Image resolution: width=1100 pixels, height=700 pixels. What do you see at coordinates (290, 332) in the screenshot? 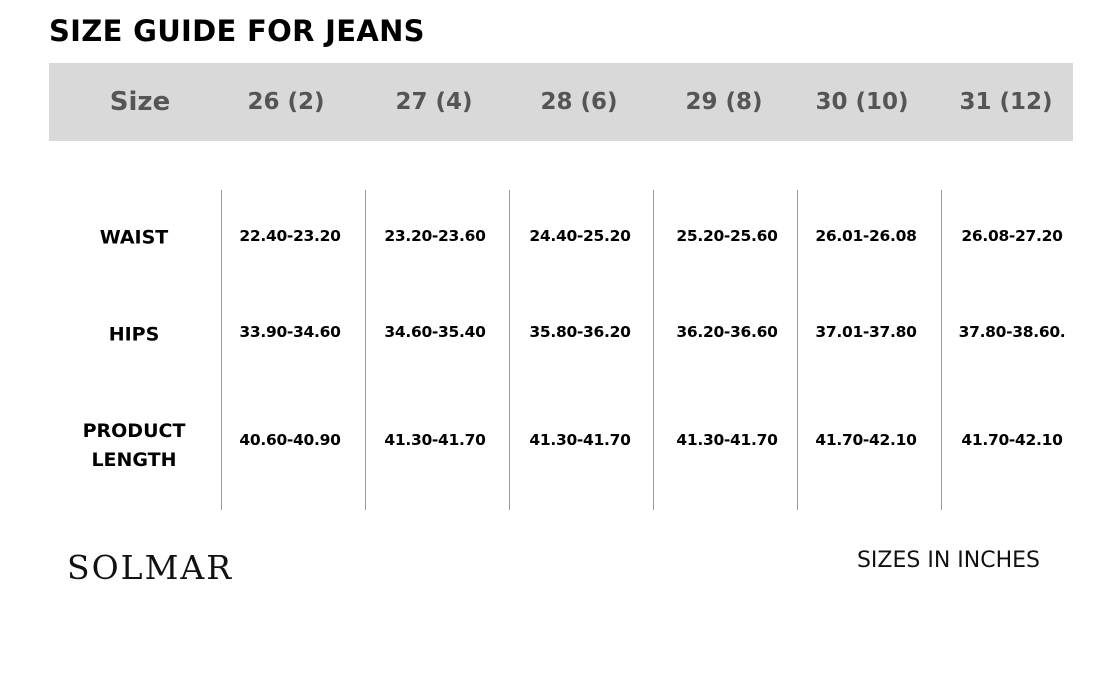
I see `measurement-cell: 33.90-34.60` at bounding box center [290, 332].